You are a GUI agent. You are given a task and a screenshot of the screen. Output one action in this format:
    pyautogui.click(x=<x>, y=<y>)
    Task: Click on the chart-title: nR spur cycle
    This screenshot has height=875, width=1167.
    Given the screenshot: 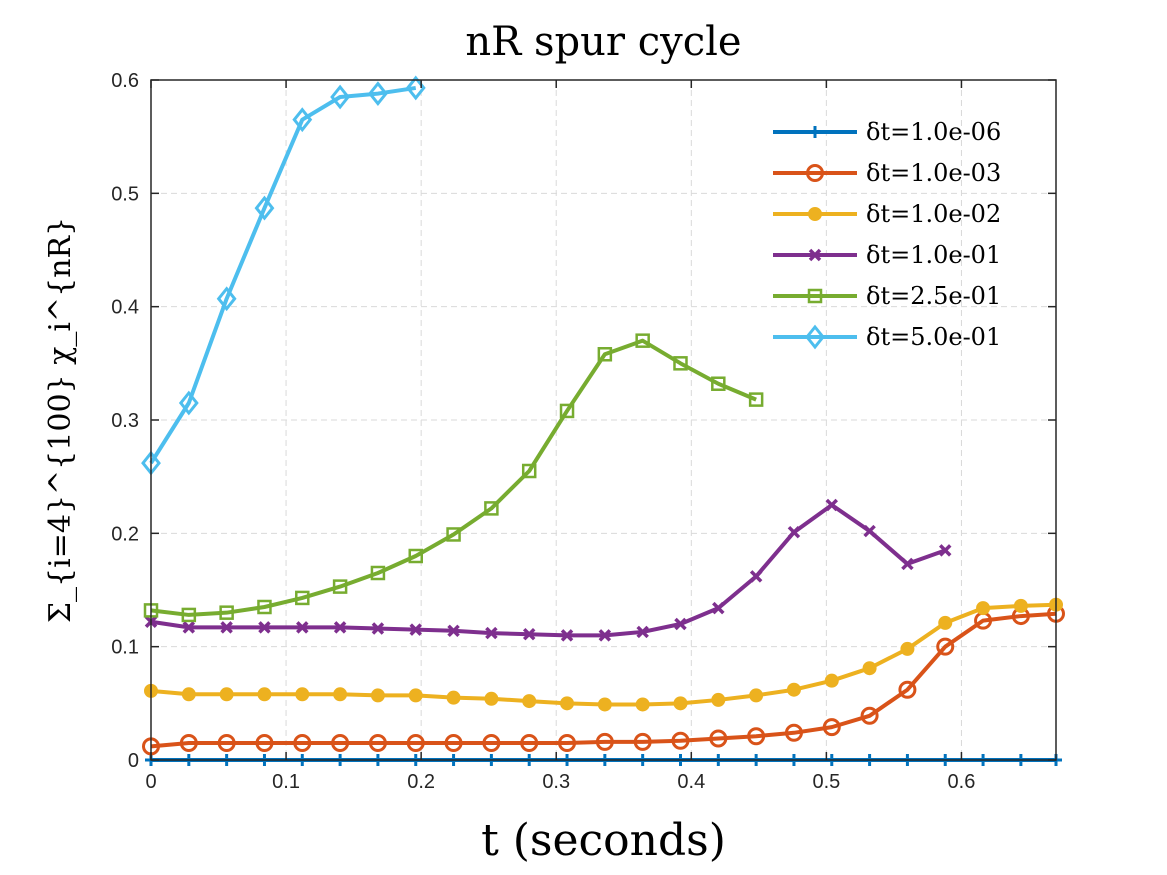 What is the action you would take?
    pyautogui.click(x=603, y=42)
    